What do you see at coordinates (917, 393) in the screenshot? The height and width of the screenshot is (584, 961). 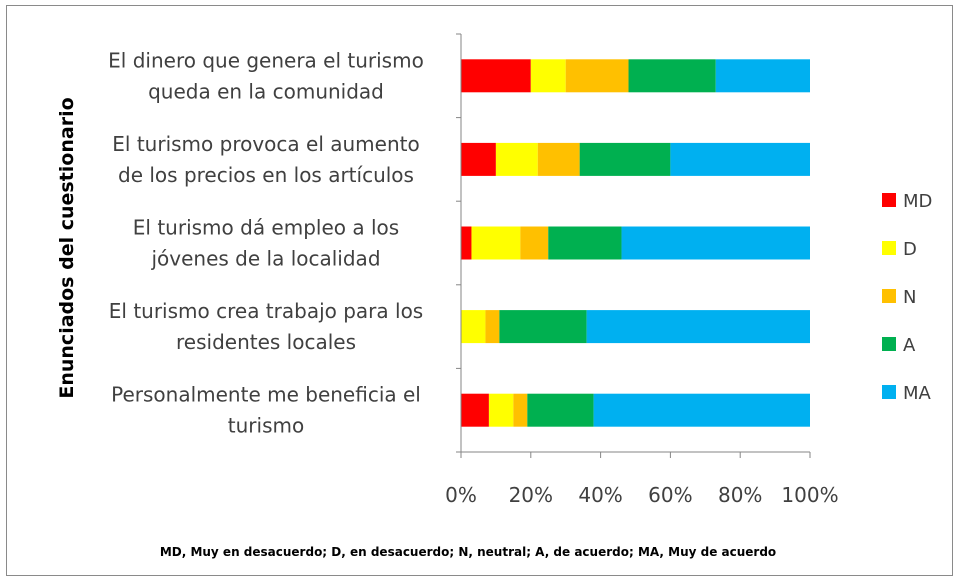 I see `legend-label-ma: MA` at bounding box center [917, 393].